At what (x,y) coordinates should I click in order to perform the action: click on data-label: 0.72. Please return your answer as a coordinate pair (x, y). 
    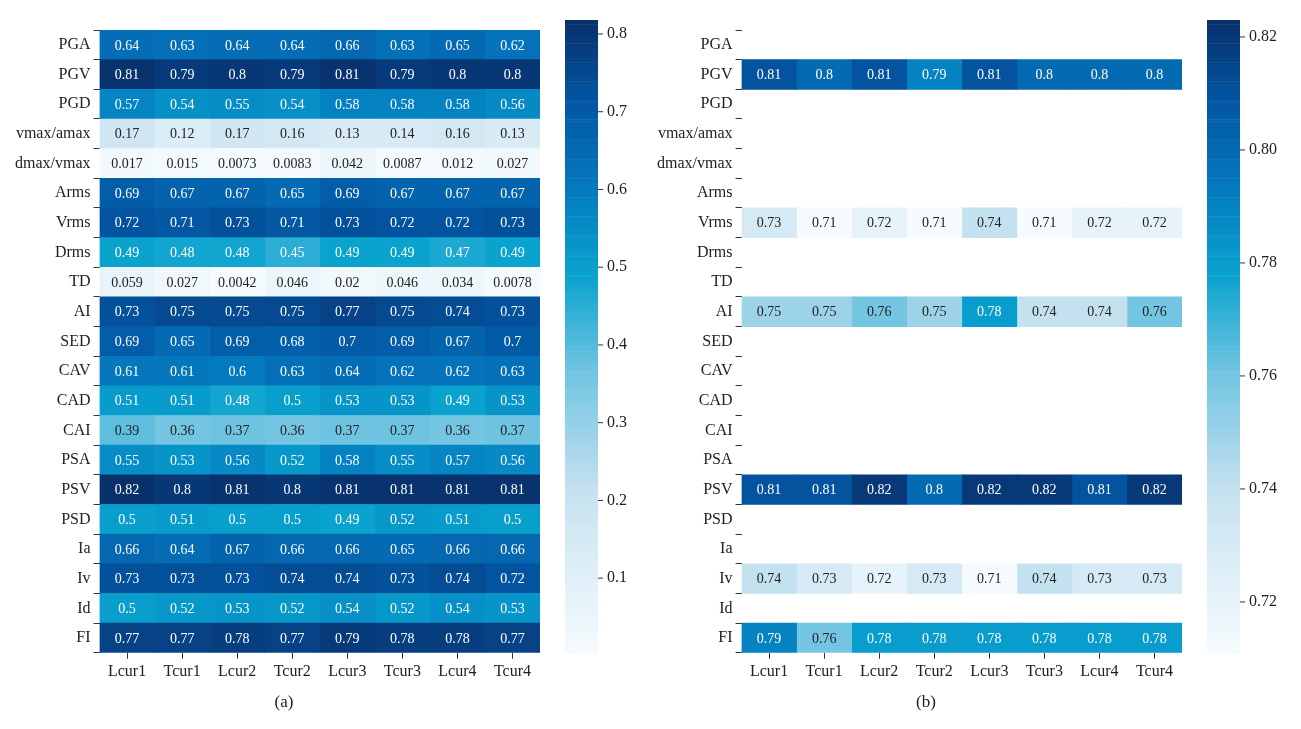
    Looking at the image, I should click on (512, 579).